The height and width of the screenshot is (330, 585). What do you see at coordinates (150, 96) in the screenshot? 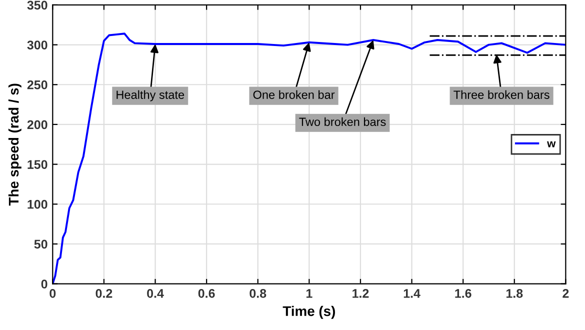
I see `annotation: Healthy state` at bounding box center [150, 96].